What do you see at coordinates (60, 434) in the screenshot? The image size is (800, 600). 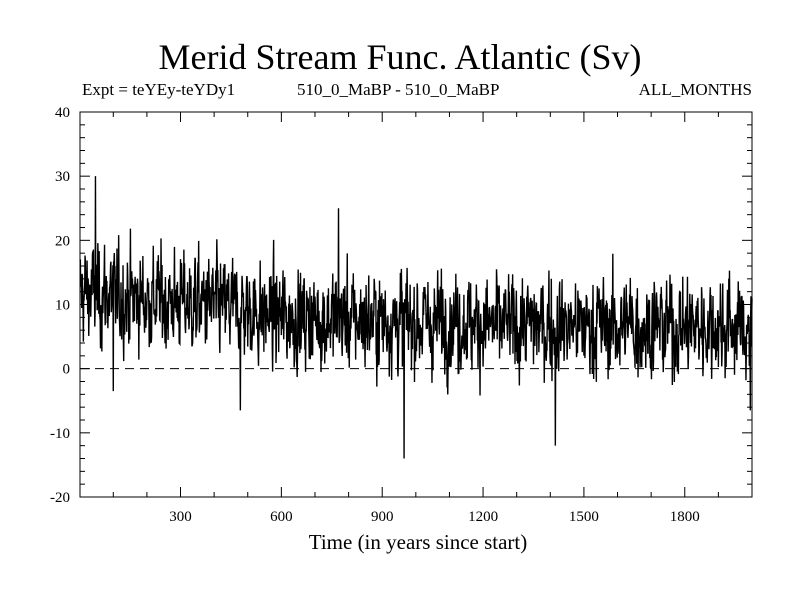 I see `y-tick-label: -10` at bounding box center [60, 434].